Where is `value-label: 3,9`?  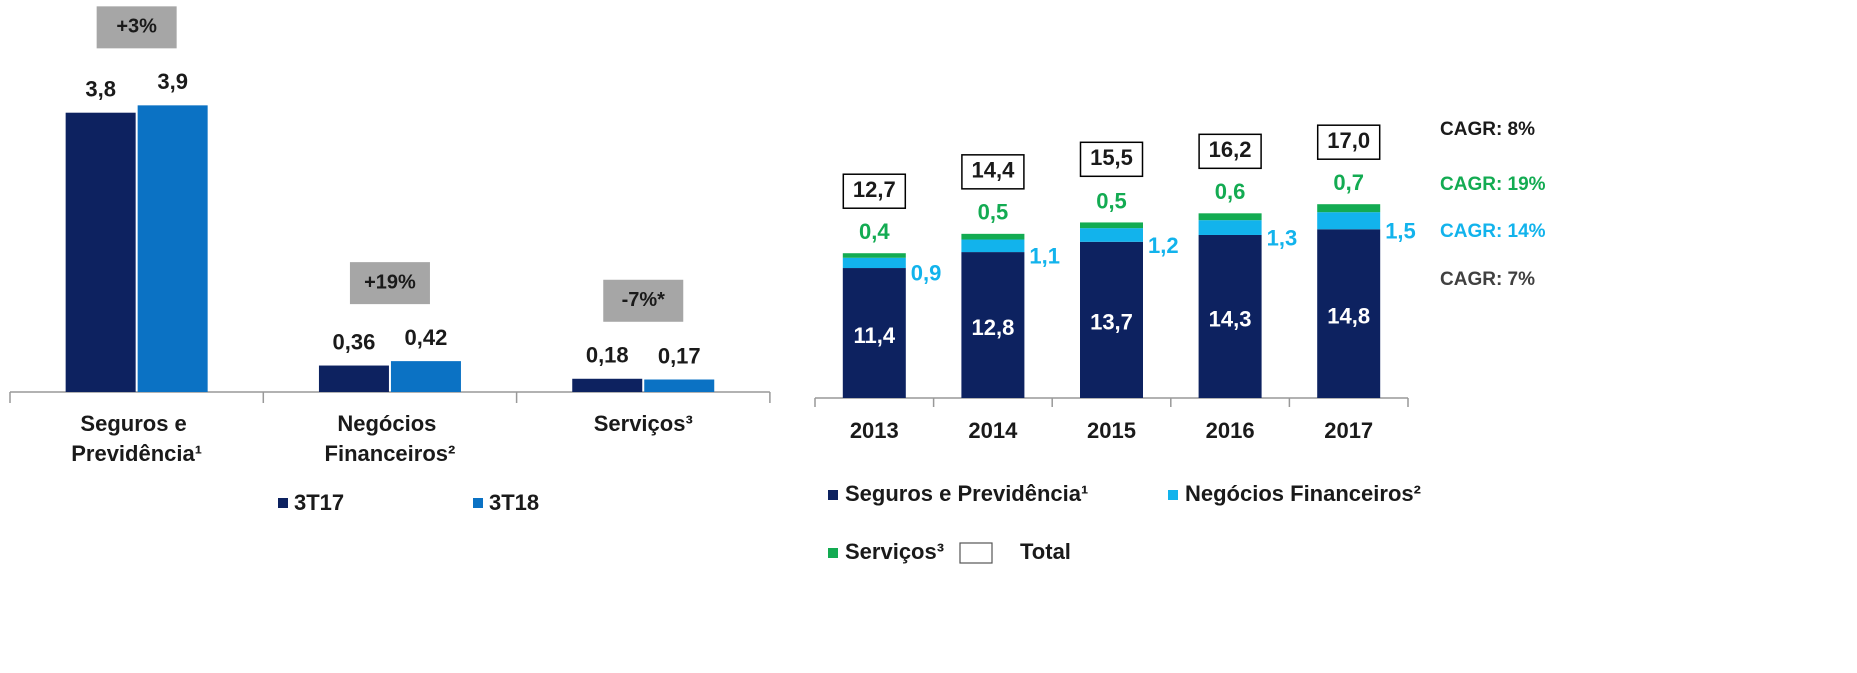
value-label: 3,9 is located at coordinates (172, 81).